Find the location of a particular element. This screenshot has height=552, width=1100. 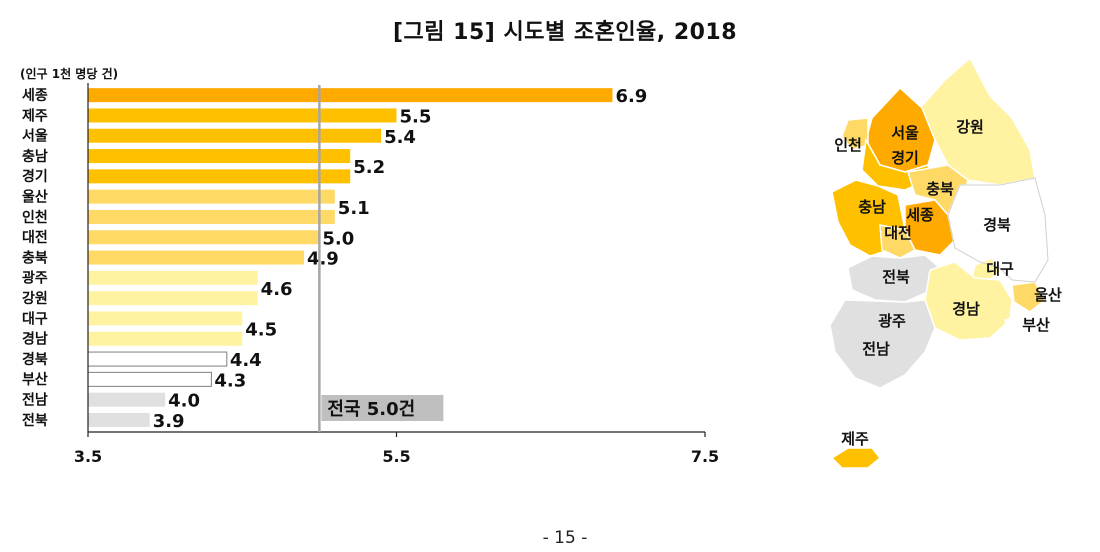

map-label-세종: 세종 is located at coordinates (920, 215).